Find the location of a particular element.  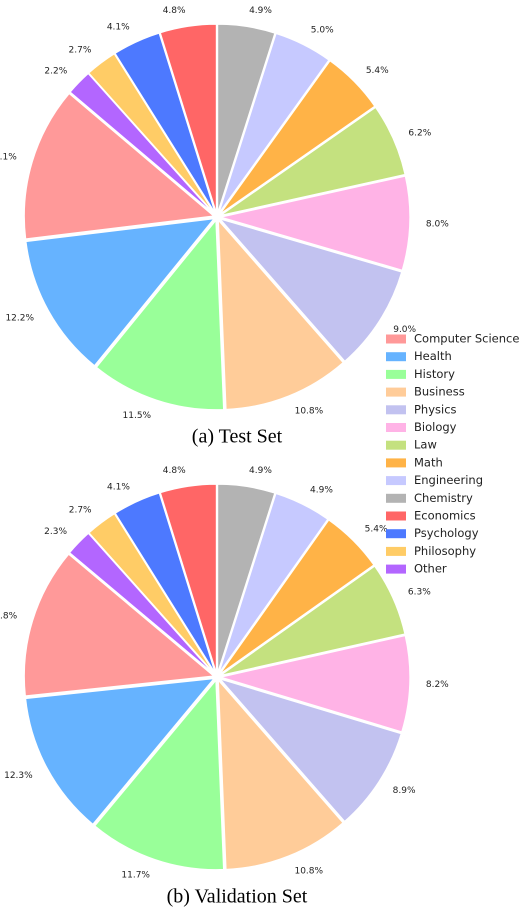

legend-label: Psychology is located at coordinates (446, 533).